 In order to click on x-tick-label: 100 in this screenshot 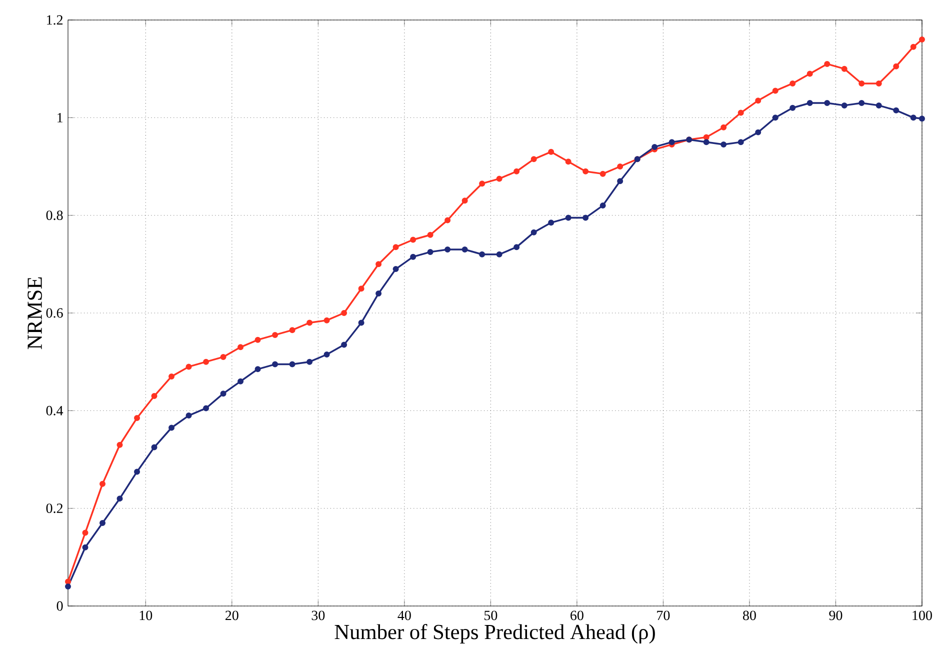, I will do `click(922, 615)`.